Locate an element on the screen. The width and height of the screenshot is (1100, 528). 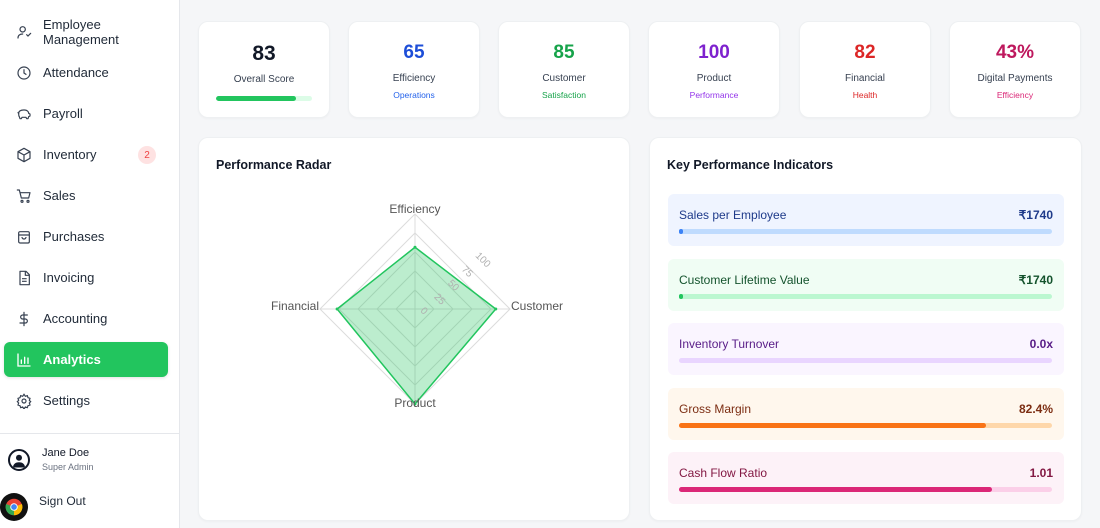
google-chrome-icon is located at coordinates (14, 507).